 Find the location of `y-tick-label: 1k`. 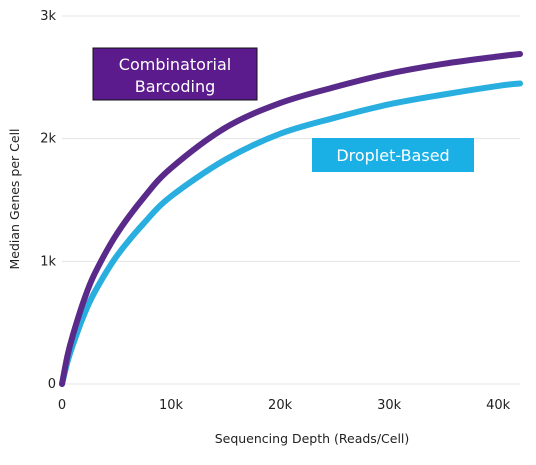

y-tick-label: 1k is located at coordinates (48, 261).